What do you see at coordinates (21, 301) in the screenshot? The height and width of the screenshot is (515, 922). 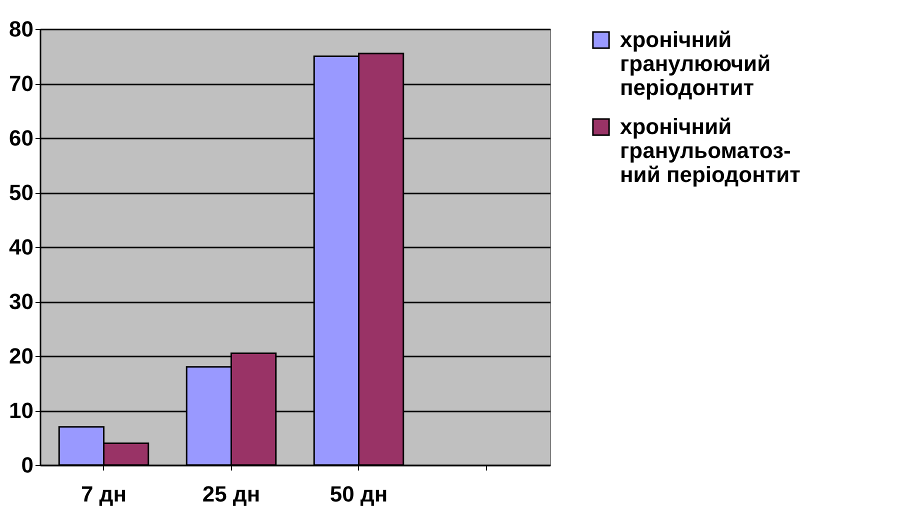 I see `y-tick-label: 30` at bounding box center [21, 301].